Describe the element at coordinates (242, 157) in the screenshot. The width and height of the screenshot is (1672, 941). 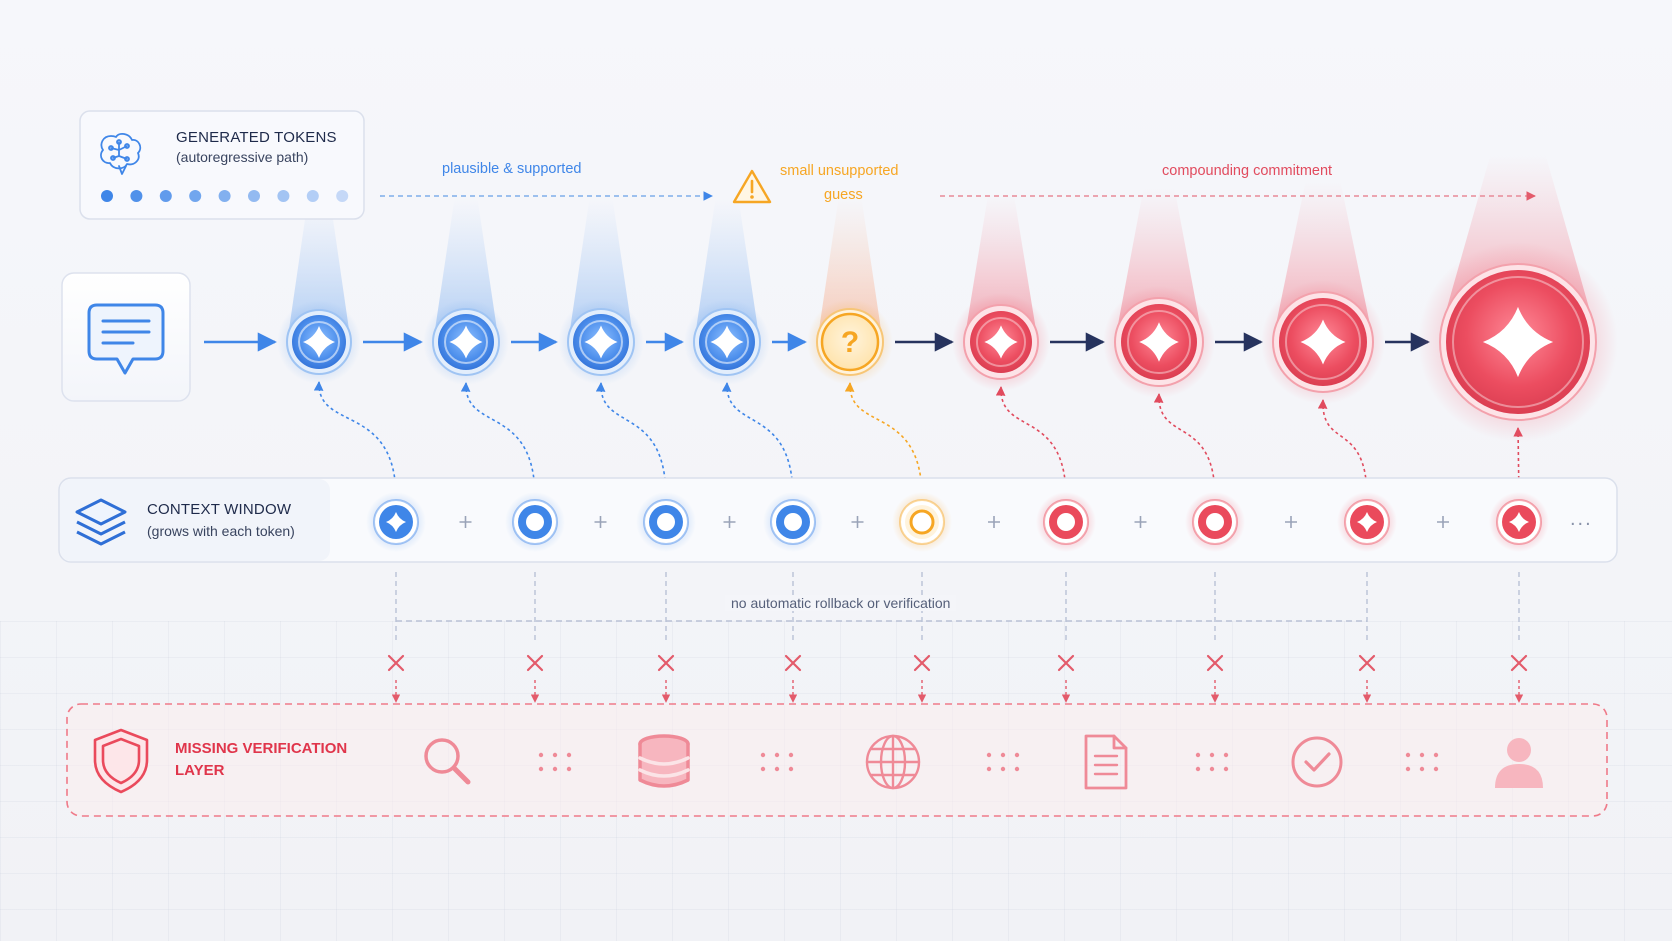
I see `generated-tokens-subtitle: (autoregressive path)` at that location.